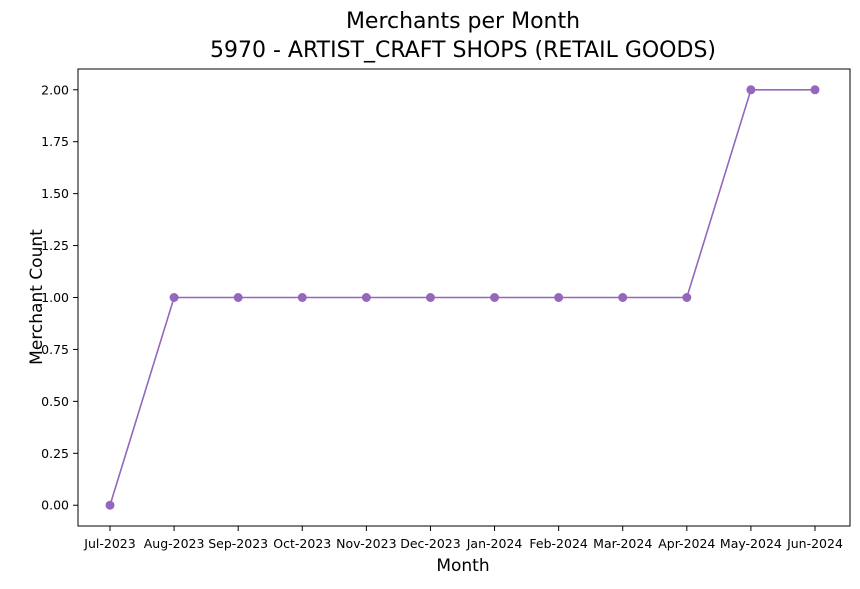 This screenshot has width=860, height=589. I want to click on x-tick-label: Jun-2024, so click(814, 543).